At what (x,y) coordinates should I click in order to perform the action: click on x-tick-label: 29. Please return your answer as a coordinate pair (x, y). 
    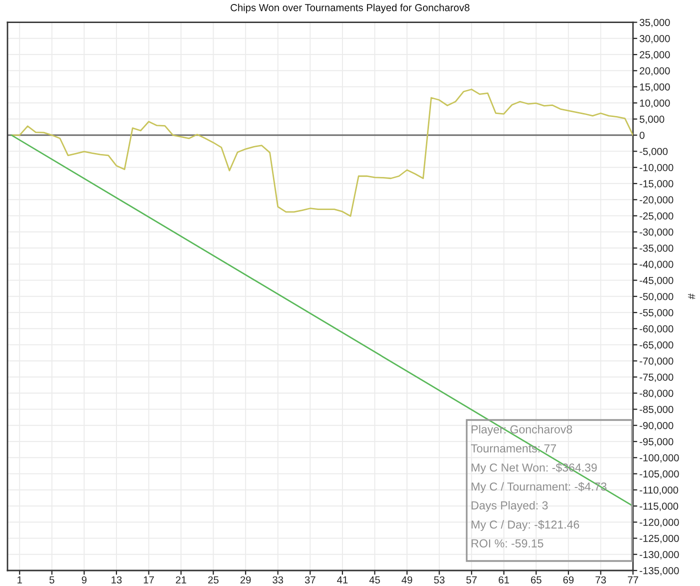
    Looking at the image, I should click on (245, 580).